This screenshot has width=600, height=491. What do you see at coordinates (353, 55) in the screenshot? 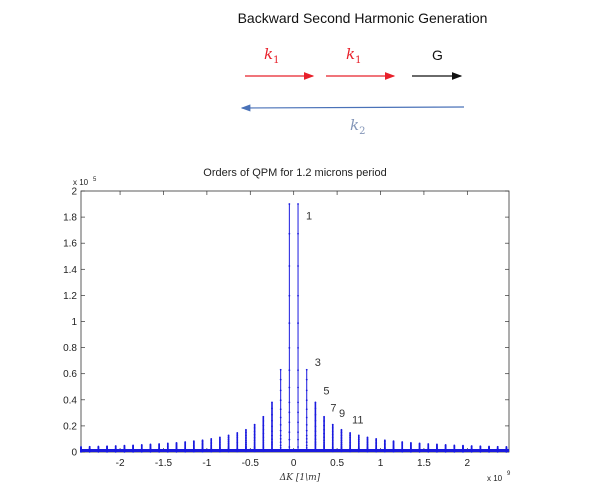
I see `k1-label-b: k1` at bounding box center [353, 55].